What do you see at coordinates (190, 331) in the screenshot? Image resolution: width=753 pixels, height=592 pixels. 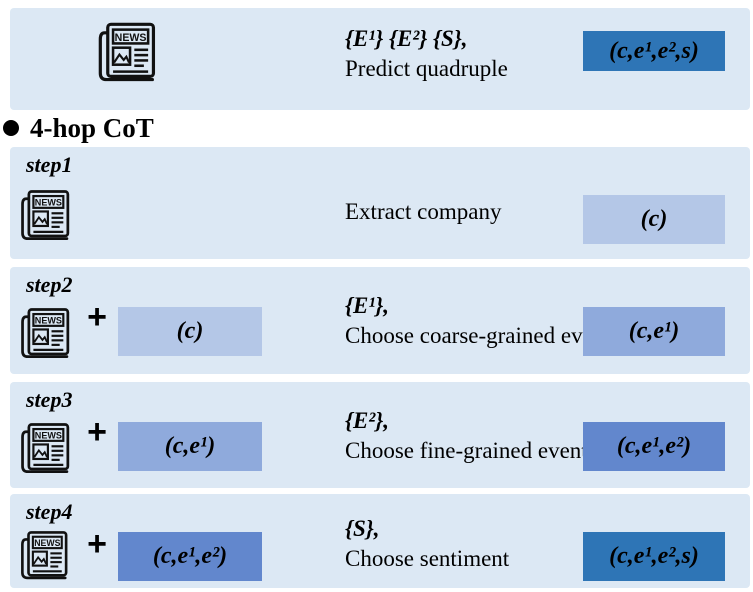 I see `input-box-c: (c)` at bounding box center [190, 331].